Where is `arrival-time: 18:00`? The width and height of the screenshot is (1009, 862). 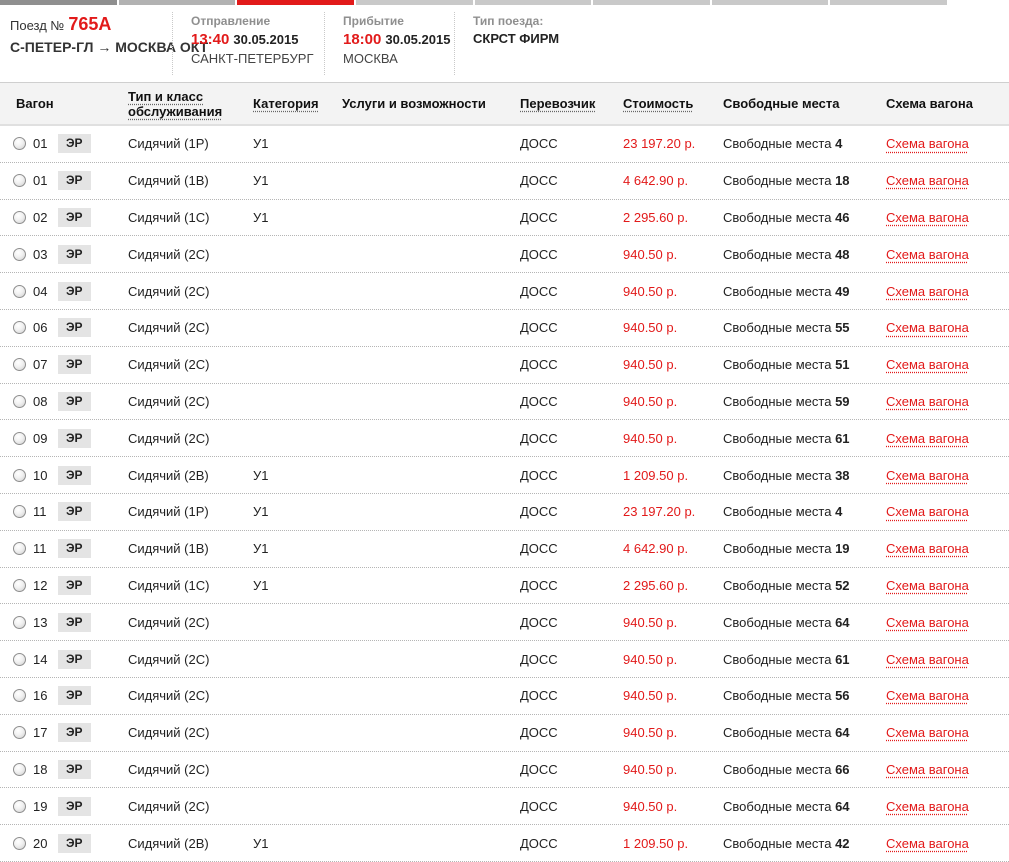
arrival-time: 18:00 is located at coordinates (362, 39).